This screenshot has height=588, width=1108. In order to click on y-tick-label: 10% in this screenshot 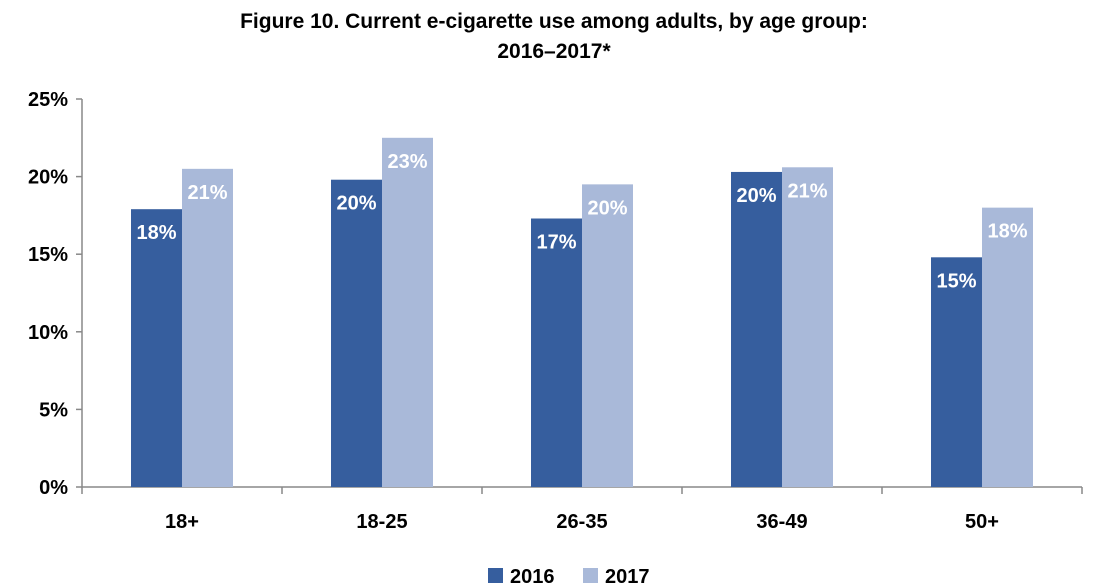, I will do `click(48, 333)`.